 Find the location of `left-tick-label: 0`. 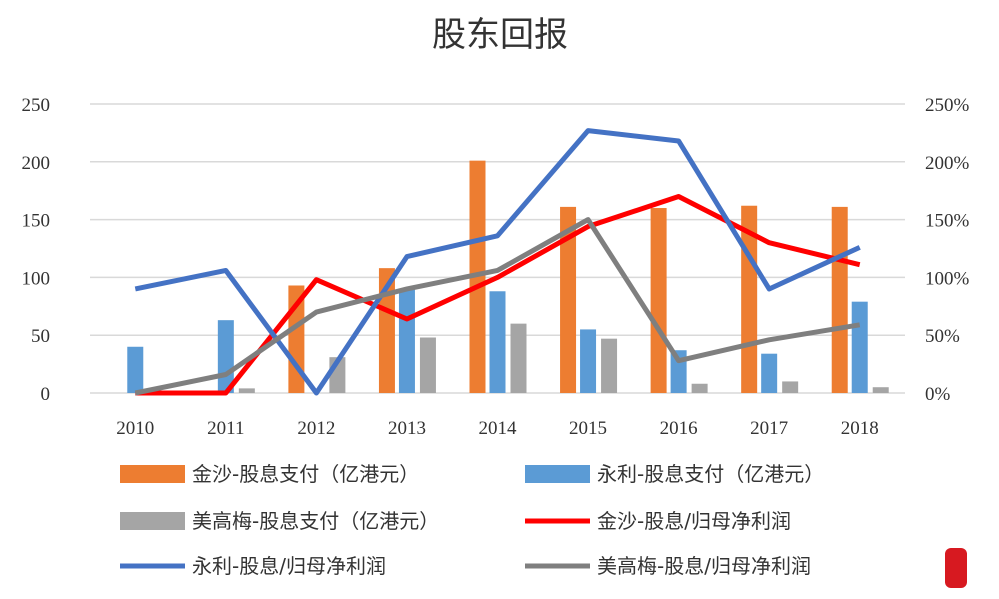

left-tick-label: 0 is located at coordinates (46, 394).